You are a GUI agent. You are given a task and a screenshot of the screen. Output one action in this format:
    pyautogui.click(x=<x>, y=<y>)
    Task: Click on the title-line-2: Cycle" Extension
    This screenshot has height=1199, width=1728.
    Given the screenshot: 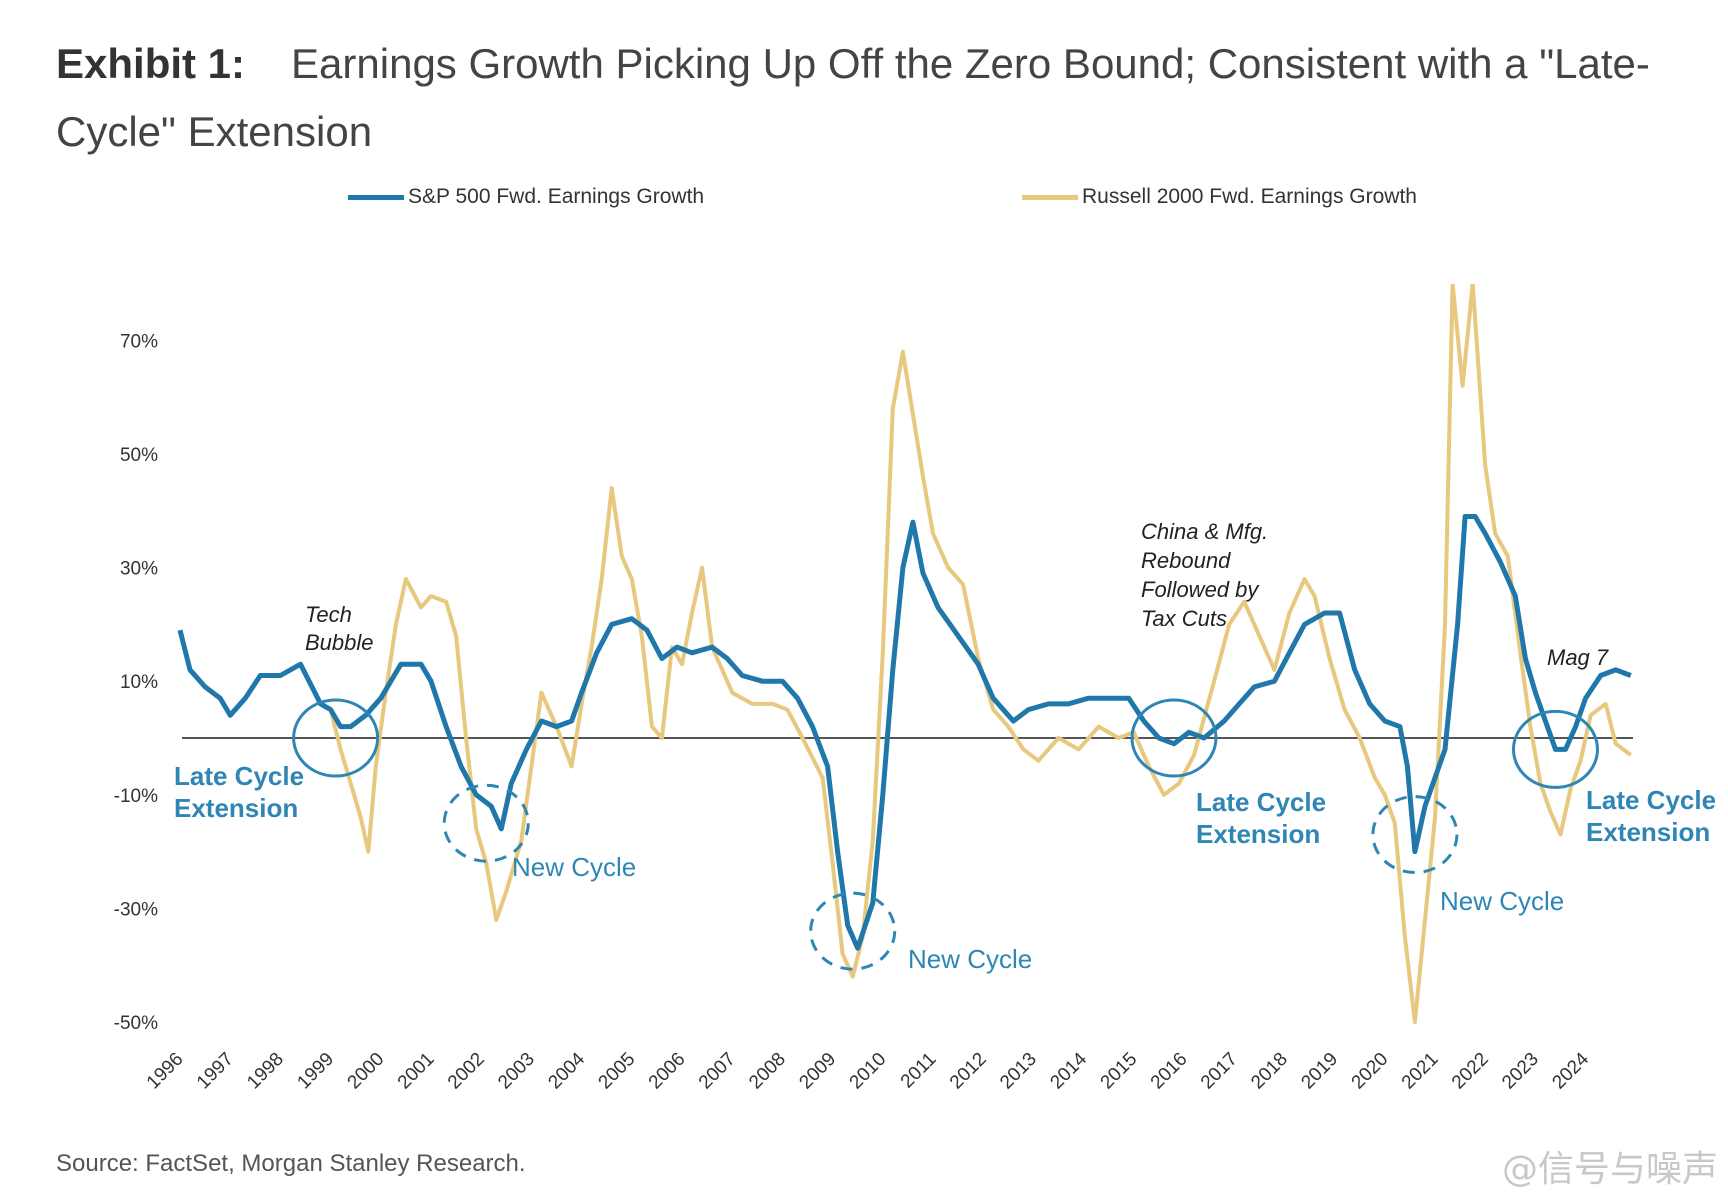 What is the action you would take?
    pyautogui.click(x=214, y=131)
    